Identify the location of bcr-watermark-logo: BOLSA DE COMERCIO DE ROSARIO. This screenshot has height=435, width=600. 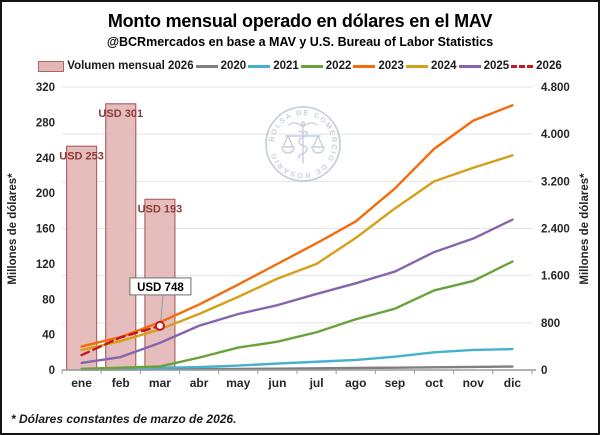
(303, 144).